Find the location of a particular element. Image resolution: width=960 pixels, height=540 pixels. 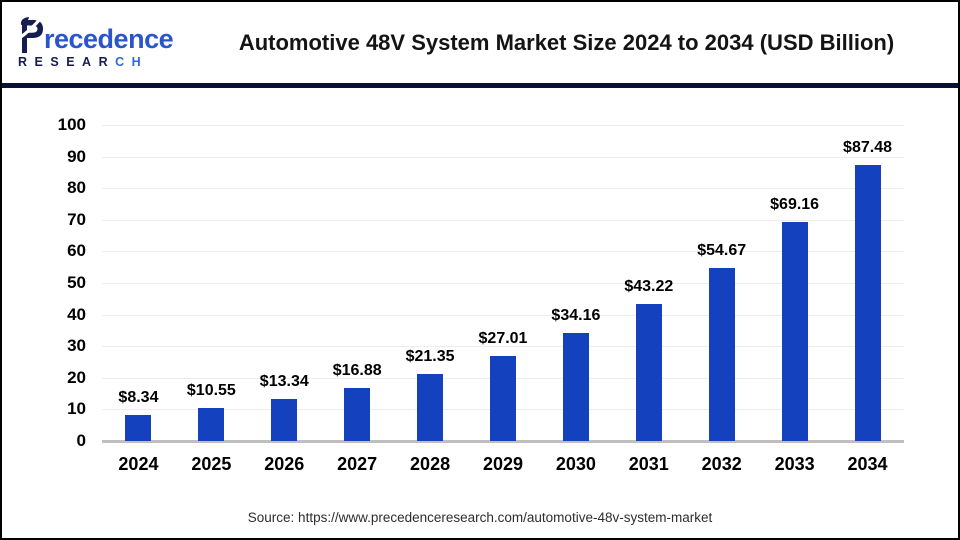

bar-value-label: $8.34 is located at coordinates (138, 397).